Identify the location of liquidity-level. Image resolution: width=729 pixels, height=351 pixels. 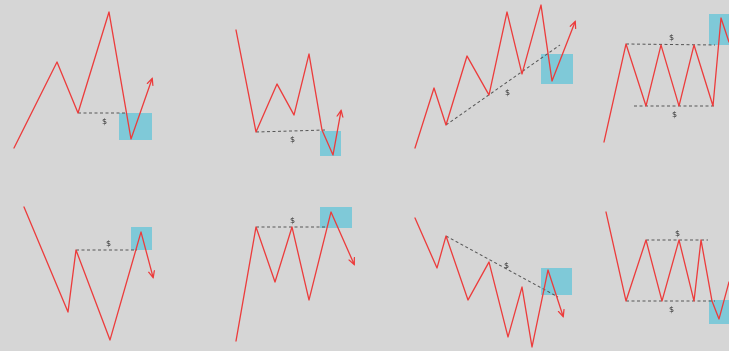
(291, 131).